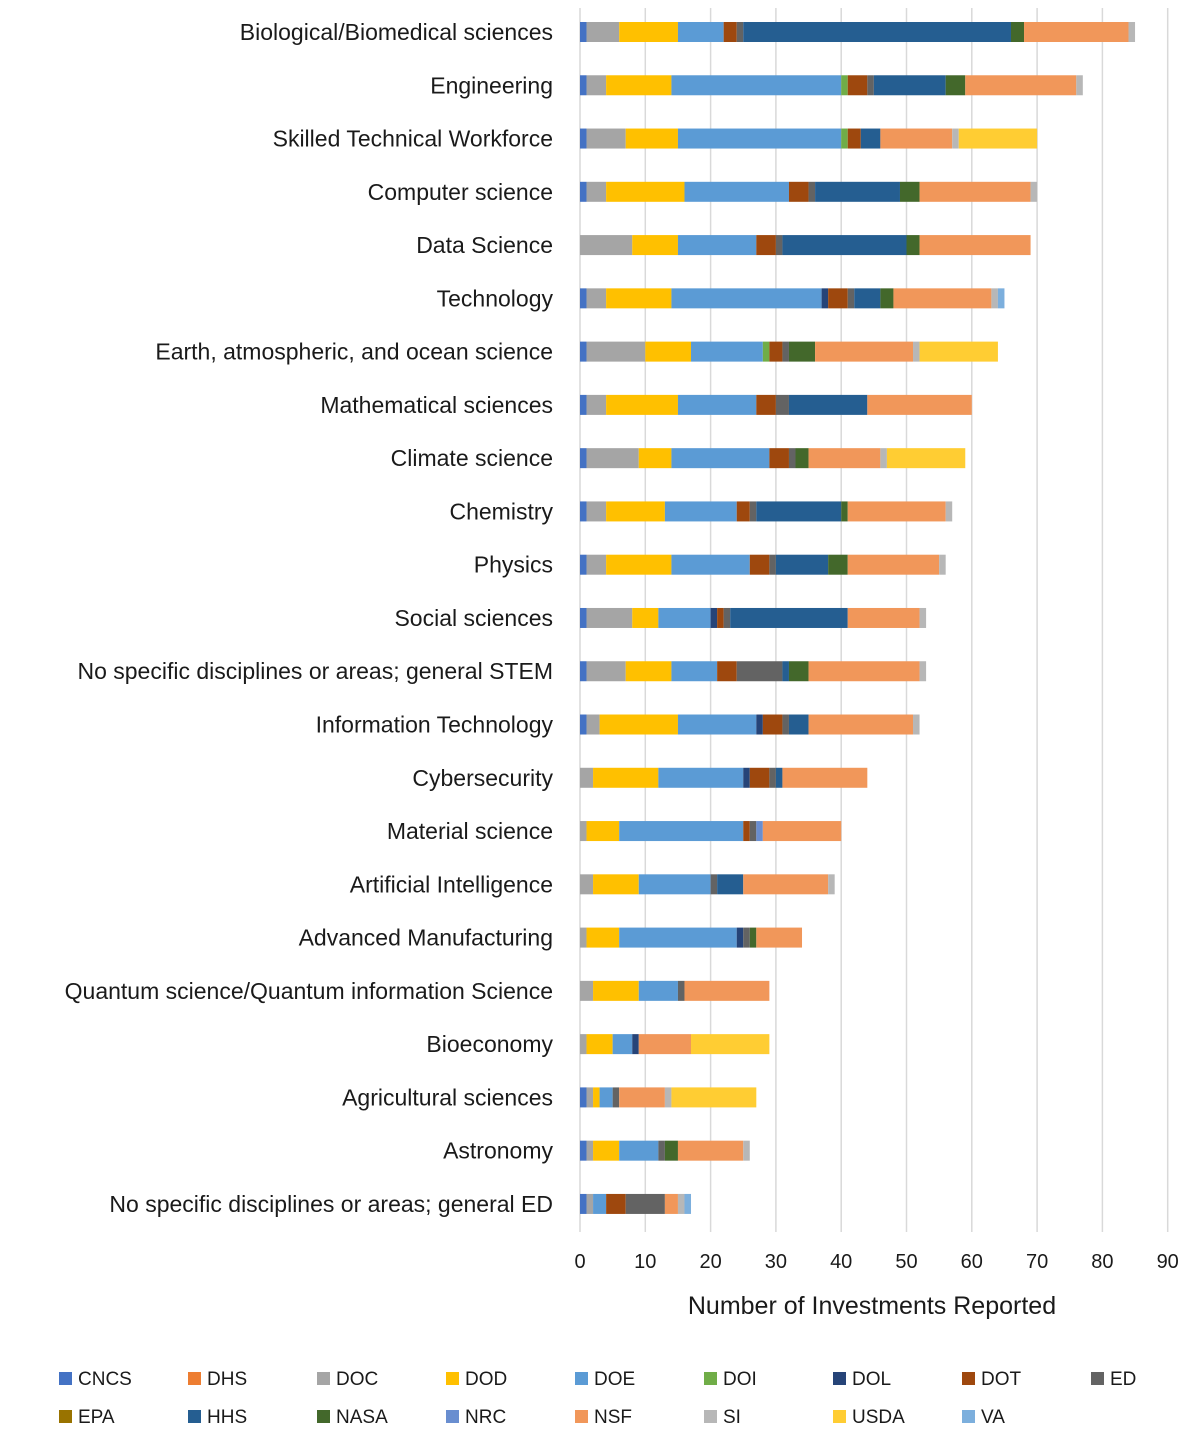 This screenshot has height=1438, width=1186. I want to click on legend-label: DHS, so click(227, 1379).